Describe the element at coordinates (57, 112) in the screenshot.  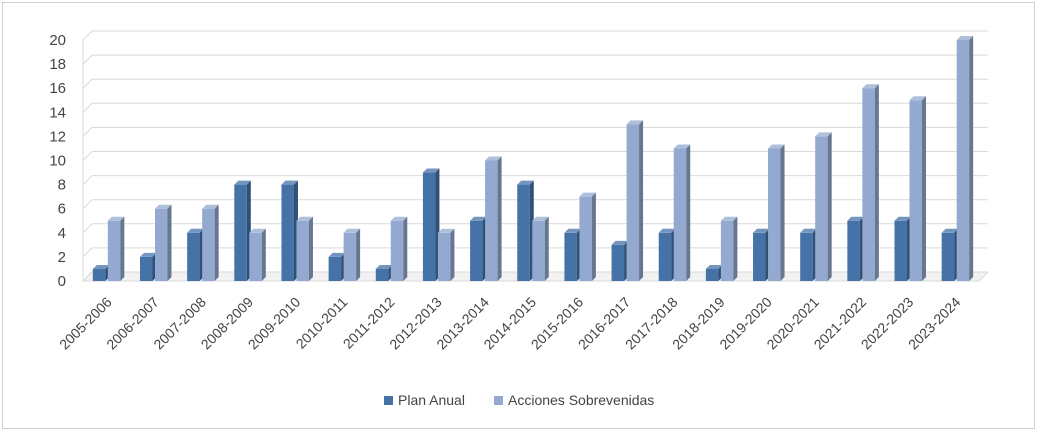
I see `y-tick-label: 14` at that location.